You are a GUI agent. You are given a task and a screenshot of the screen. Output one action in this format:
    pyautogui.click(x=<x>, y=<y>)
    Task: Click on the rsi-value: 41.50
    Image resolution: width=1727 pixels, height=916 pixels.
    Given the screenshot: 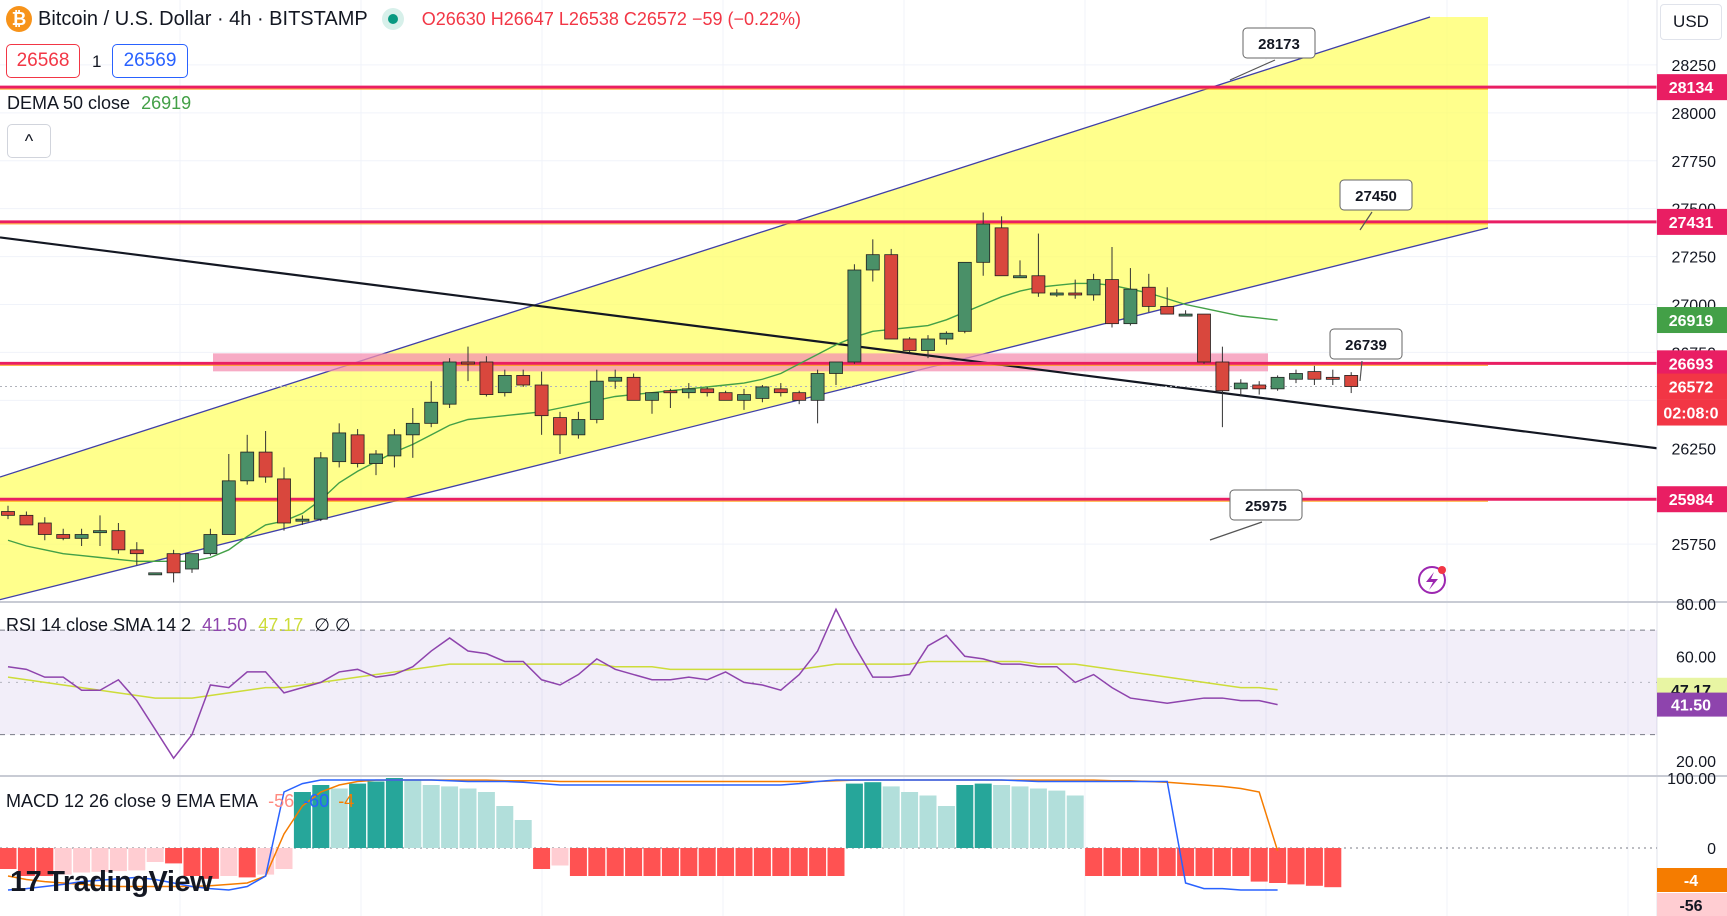 What is the action you would take?
    pyautogui.click(x=225, y=625)
    